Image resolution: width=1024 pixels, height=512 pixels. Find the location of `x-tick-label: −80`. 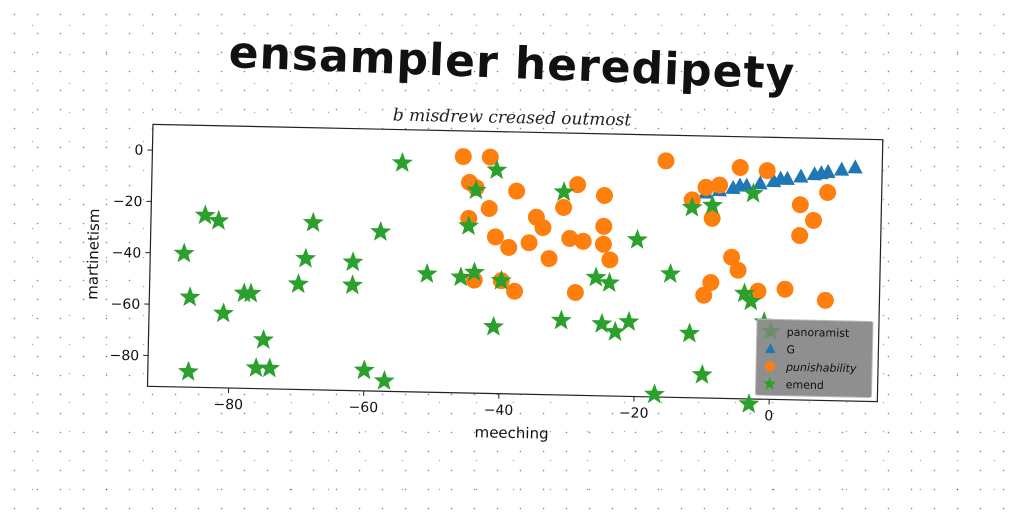

x-tick-label: −80 is located at coordinates (228, 405).